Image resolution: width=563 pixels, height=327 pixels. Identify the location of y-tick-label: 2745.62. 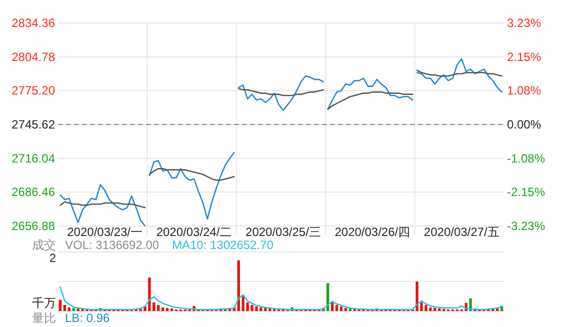
(34, 125).